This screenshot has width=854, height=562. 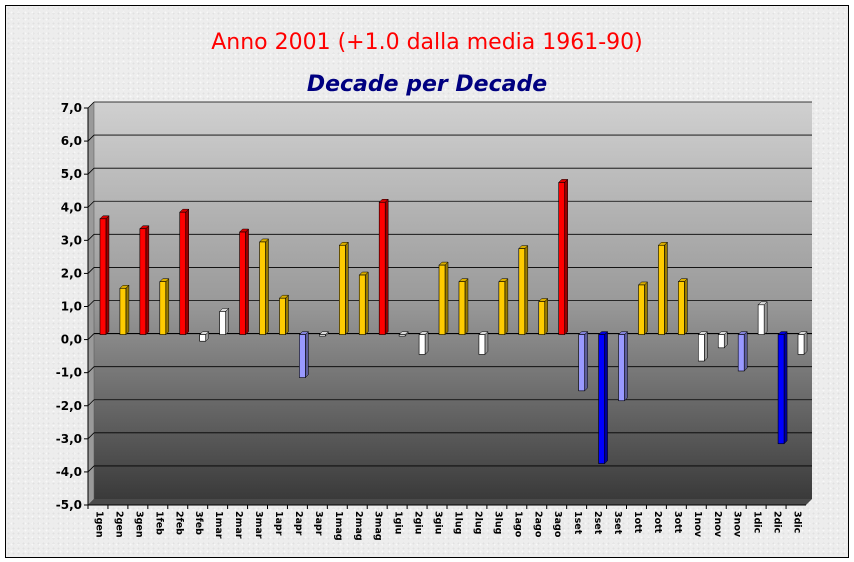 What do you see at coordinates (398, 522) in the screenshot?
I see `x-tick-label: 1giu` at bounding box center [398, 522].